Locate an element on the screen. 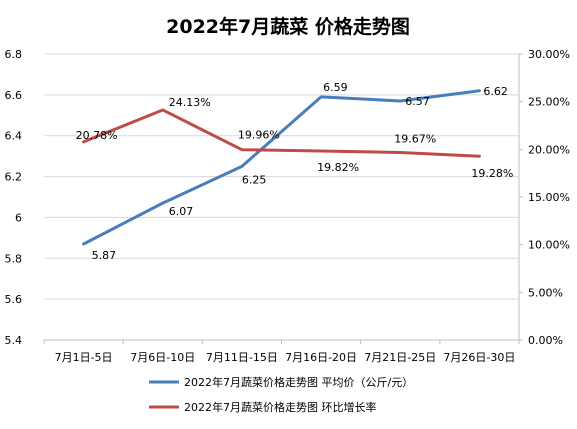  data-label: 19.67% is located at coordinates (415, 138).